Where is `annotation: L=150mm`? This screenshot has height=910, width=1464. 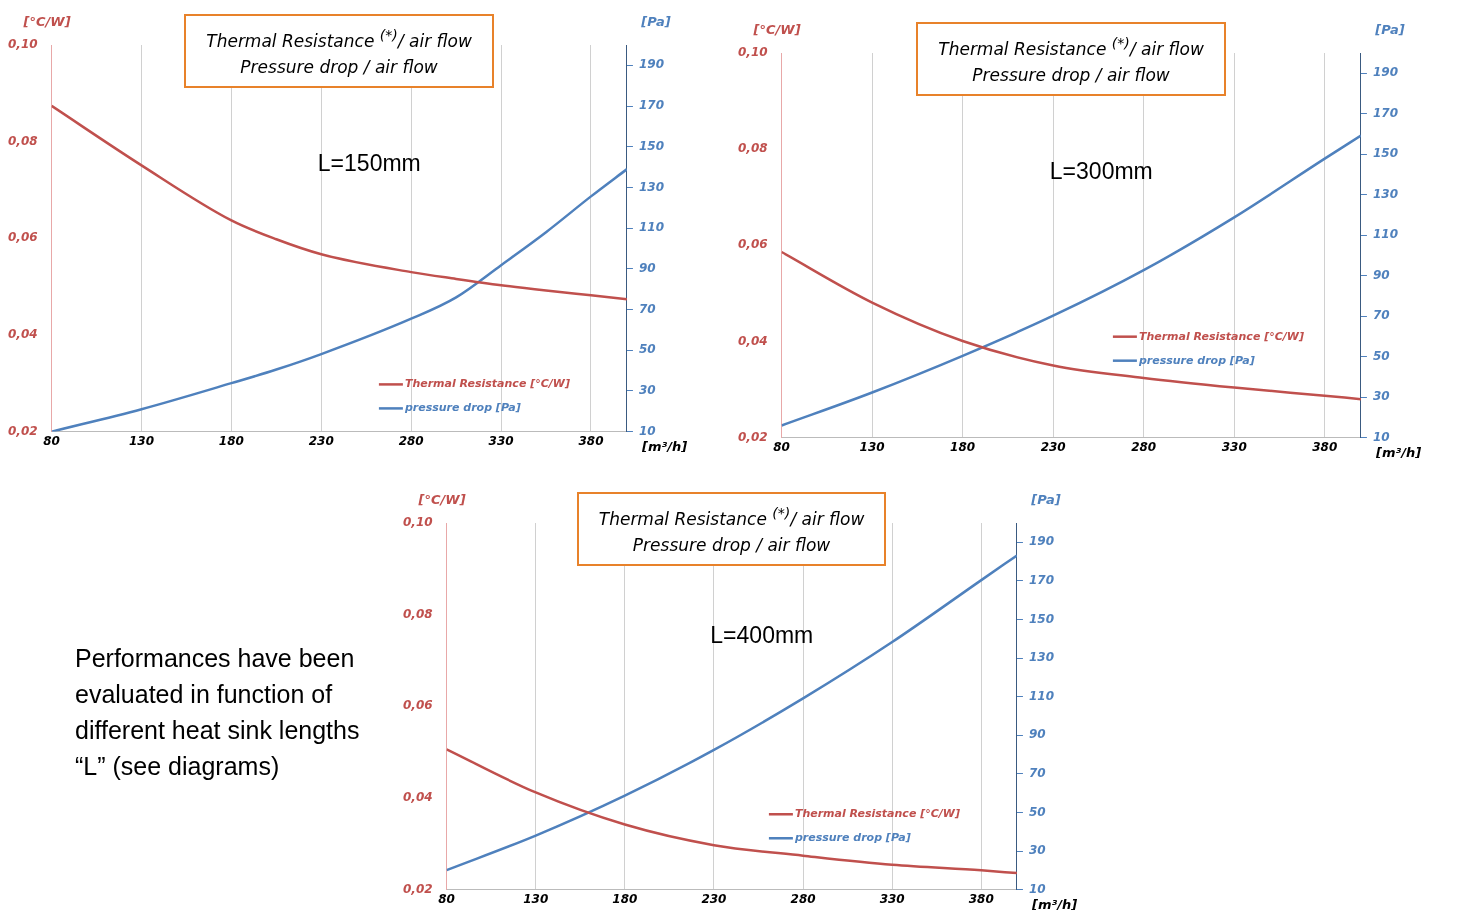 annotation: L=150mm is located at coordinates (369, 163).